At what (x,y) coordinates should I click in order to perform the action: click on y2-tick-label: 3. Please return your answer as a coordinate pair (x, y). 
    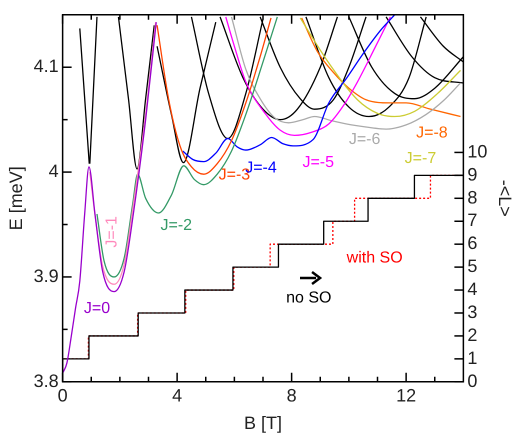
    Looking at the image, I should click on (472, 312).